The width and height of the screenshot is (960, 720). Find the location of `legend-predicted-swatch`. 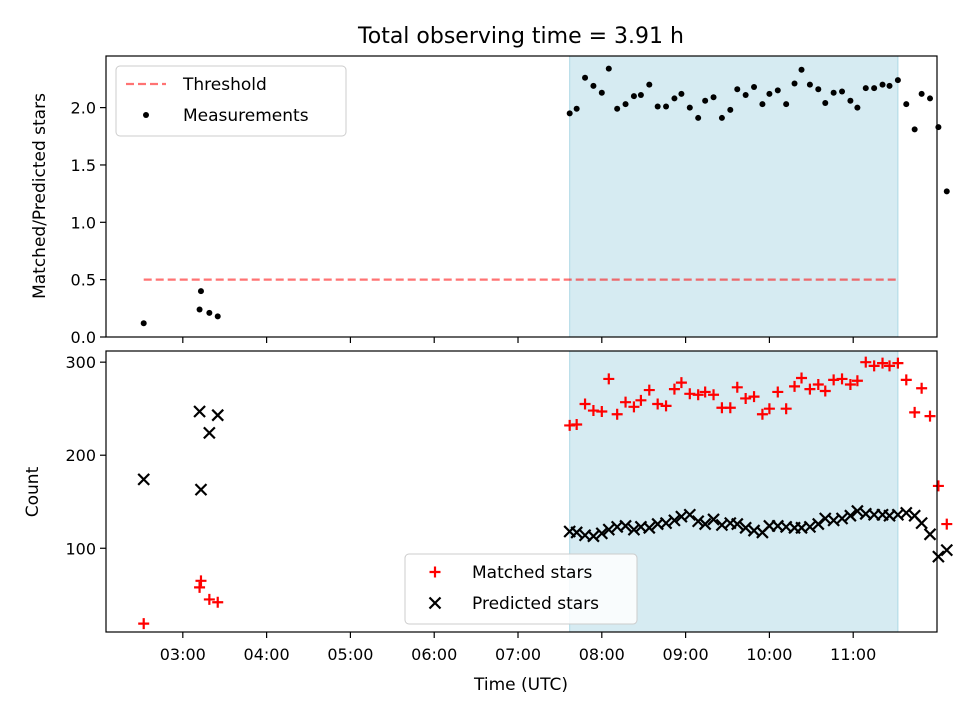

legend-predicted-swatch is located at coordinates (435, 603).